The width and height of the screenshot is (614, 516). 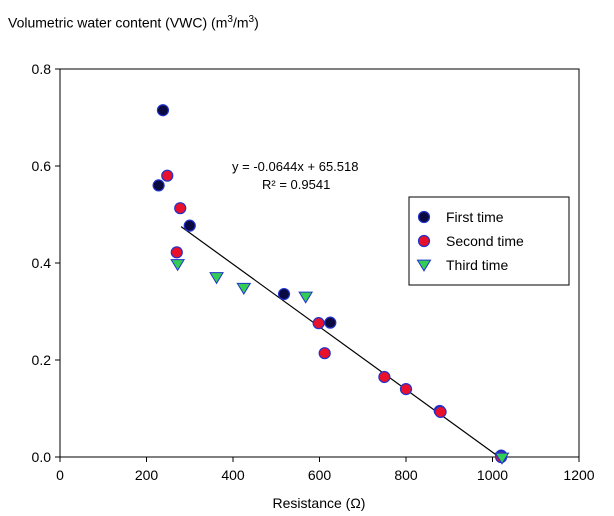 I want to click on y-tick-label: 0.2, so click(x=42, y=360).